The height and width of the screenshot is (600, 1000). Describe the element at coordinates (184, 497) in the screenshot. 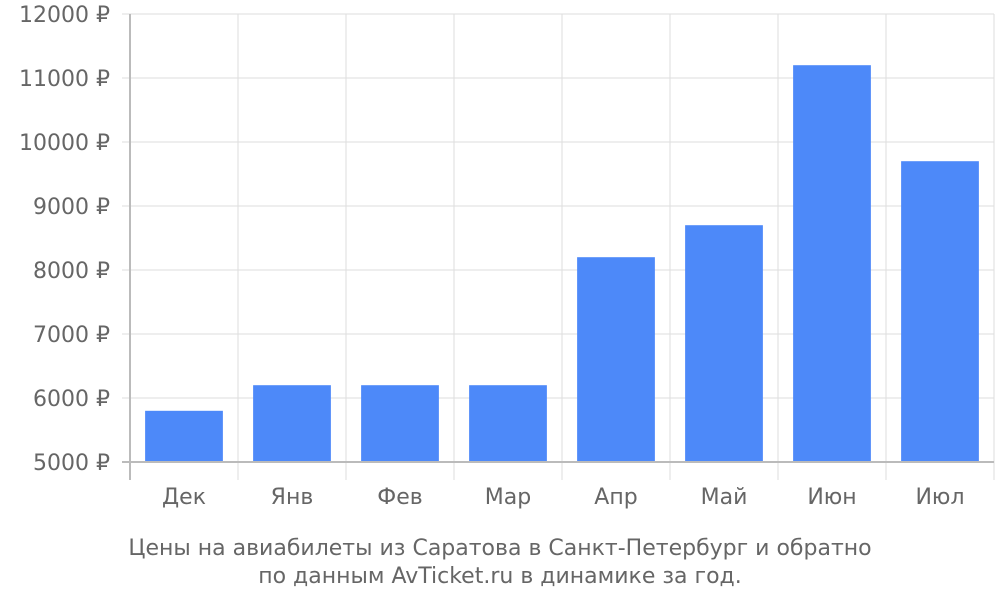

I see `x-tick-label: Дек` at that location.